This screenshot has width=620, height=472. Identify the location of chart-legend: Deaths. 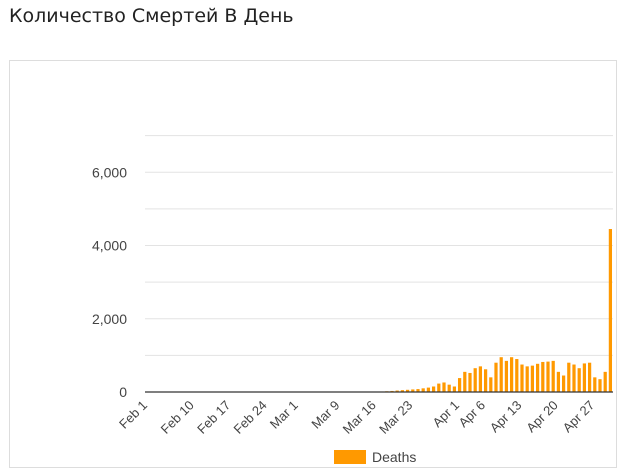
(375, 457).